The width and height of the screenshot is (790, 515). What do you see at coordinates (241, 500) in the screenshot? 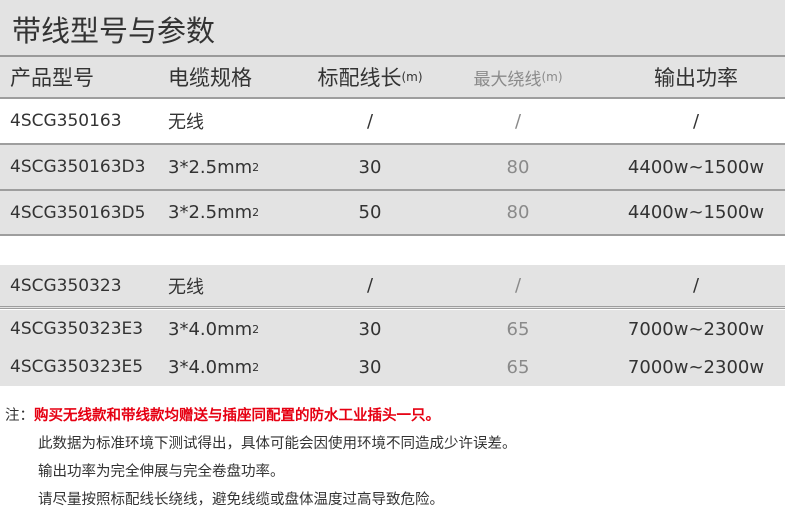
I see `note-line: 请尽量按照标配线长绕线，避免线缆或盘体温度过高导致危险。` at bounding box center [241, 500].